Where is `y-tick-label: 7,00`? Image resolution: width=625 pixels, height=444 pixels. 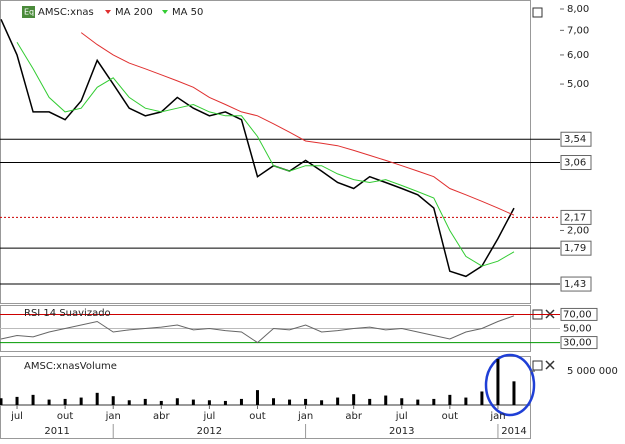
y-tick-label: 7,00 is located at coordinates (578, 30).